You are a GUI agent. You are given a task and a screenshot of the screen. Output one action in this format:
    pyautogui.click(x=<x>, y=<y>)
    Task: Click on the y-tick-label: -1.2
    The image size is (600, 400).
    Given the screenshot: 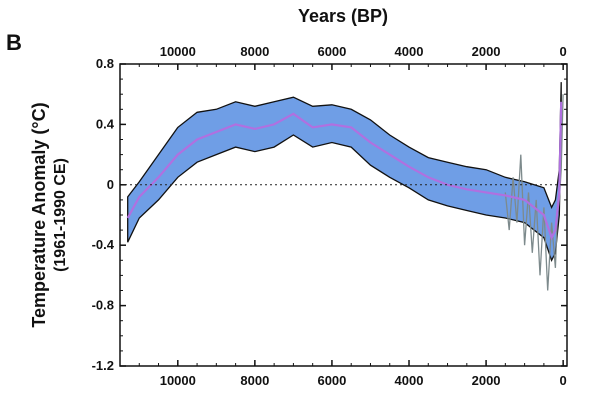 What is the action you would take?
    pyautogui.click(x=103, y=365)
    